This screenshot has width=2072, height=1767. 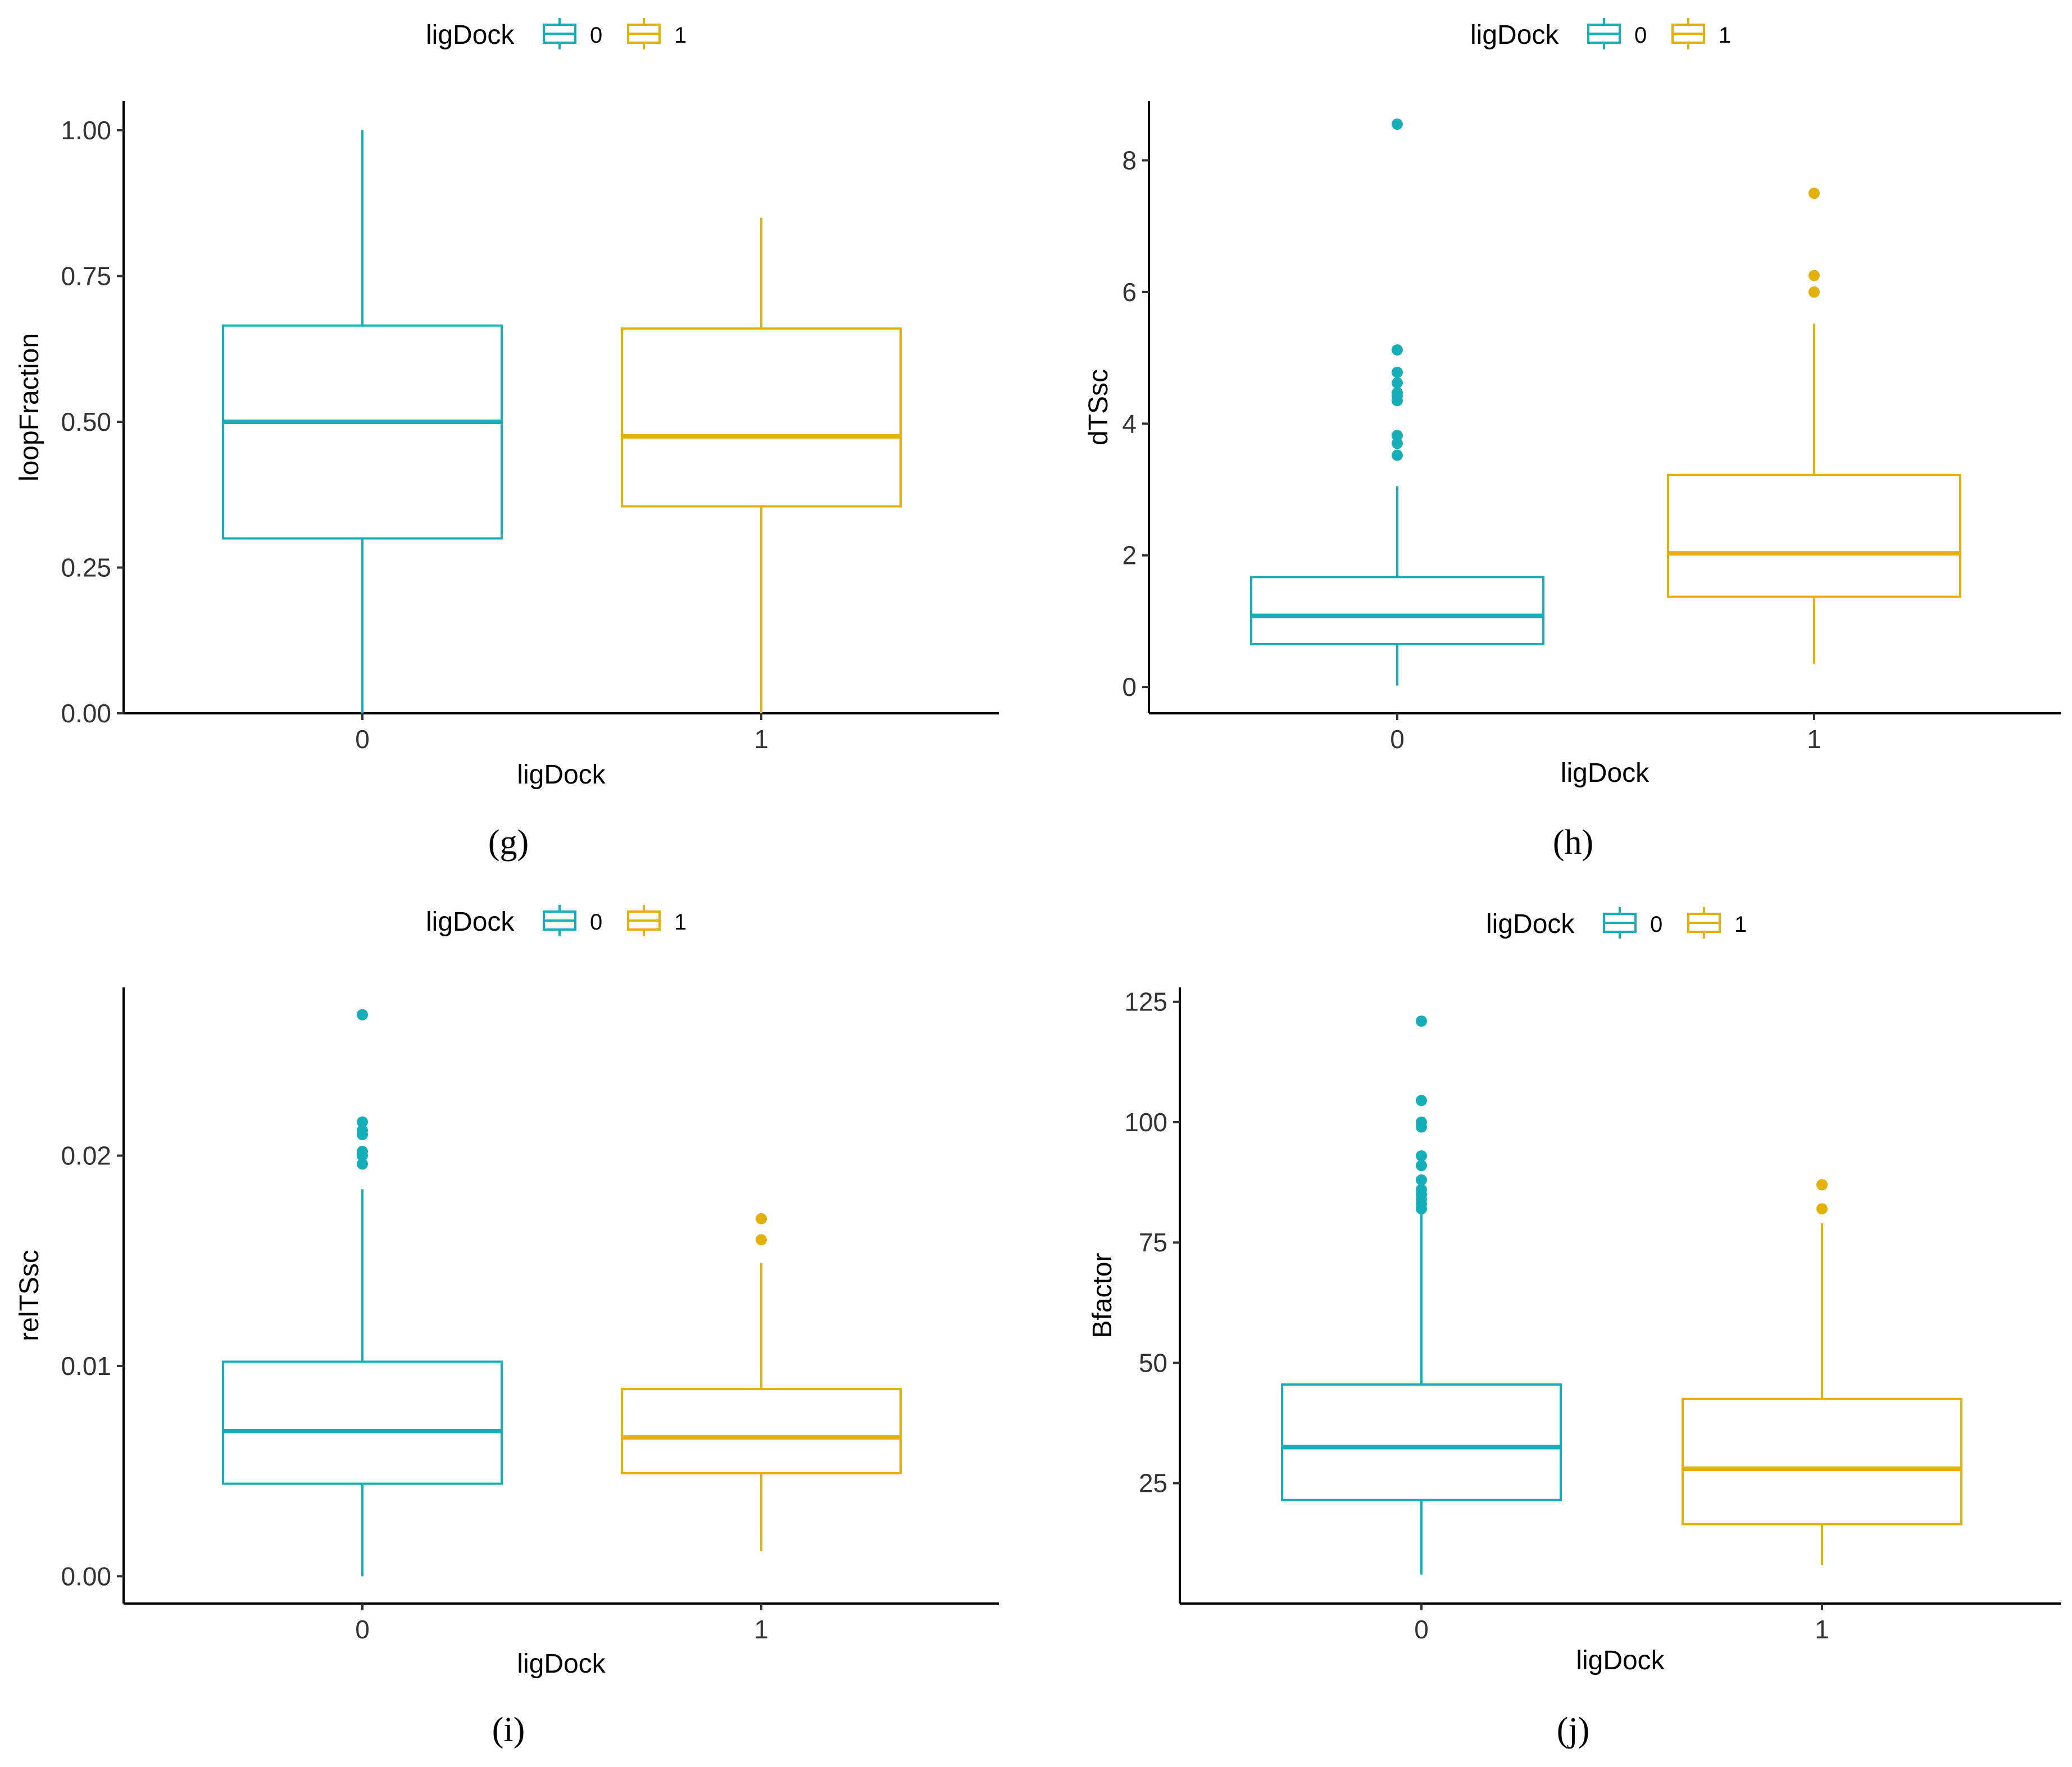 What do you see at coordinates (1153, 1483) in the screenshot?
I see `y-tick-label: 25` at bounding box center [1153, 1483].